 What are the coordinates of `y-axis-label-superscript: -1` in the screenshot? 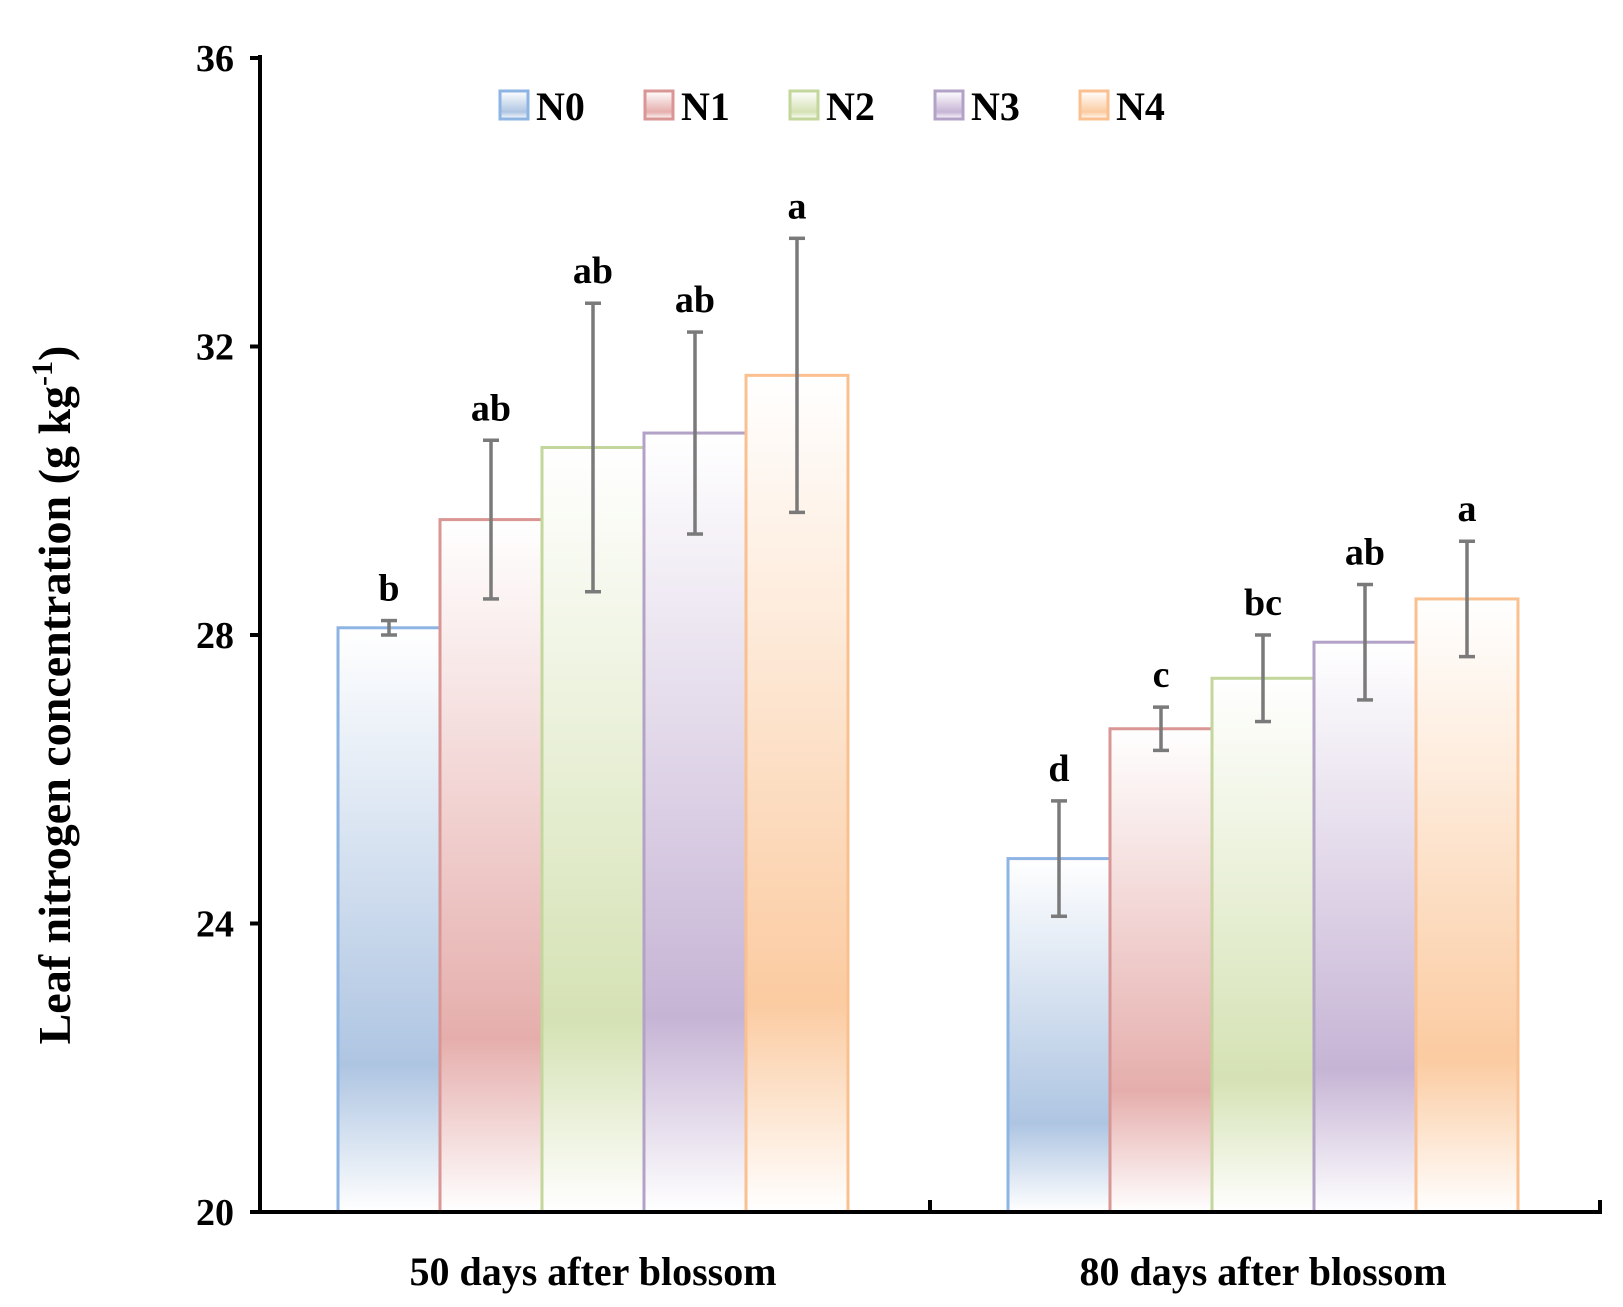 It's located at (42, 373).